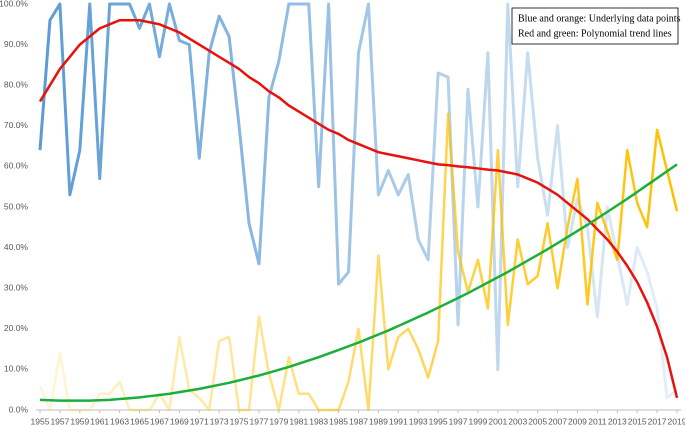 The height and width of the screenshot is (426, 685). I want to click on x-tick-label: 2011, so click(597, 421).